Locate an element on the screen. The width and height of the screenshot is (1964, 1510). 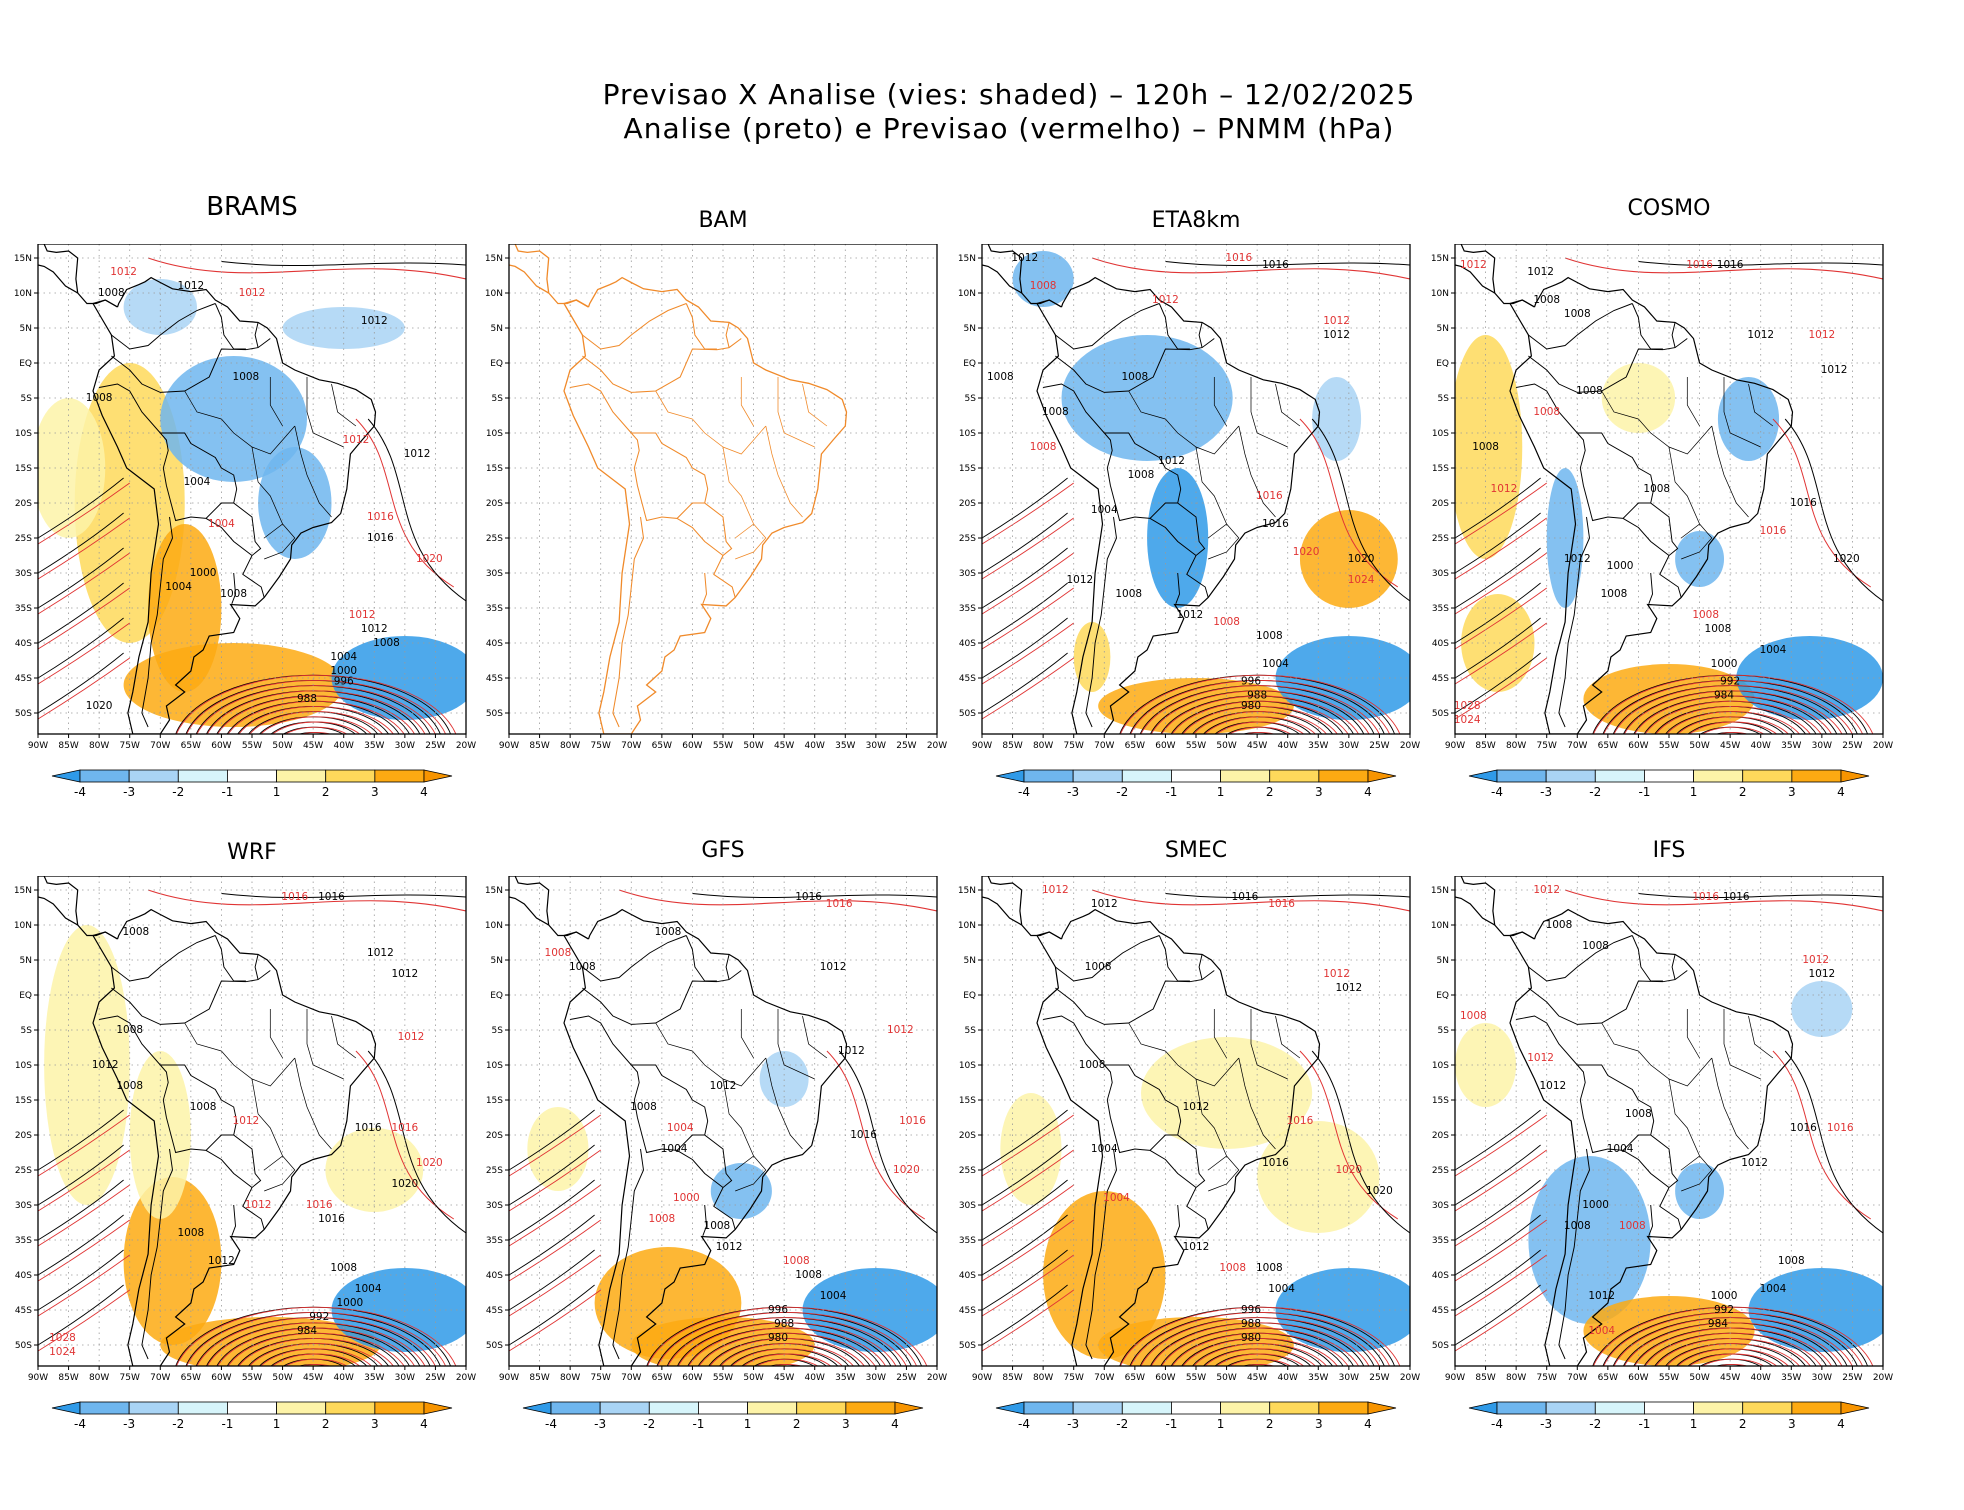
y-tick-label: 30S is located at coordinates (494, 1206).